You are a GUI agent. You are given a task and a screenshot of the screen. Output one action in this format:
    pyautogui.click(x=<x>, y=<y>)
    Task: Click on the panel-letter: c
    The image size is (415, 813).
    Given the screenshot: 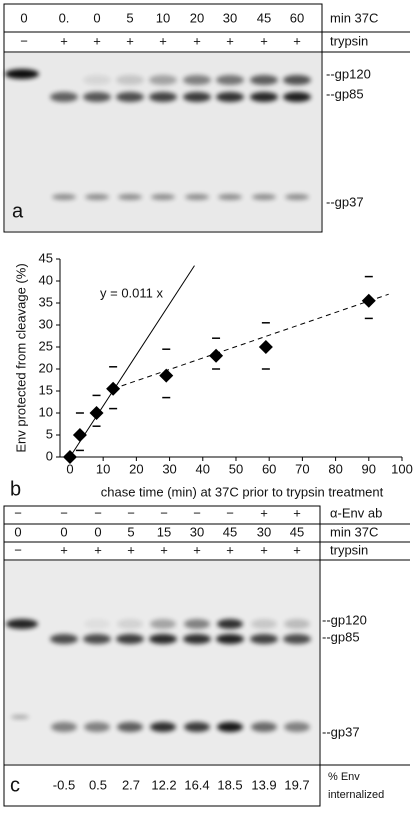 What is the action you would take?
    pyautogui.click(x=15, y=785)
    